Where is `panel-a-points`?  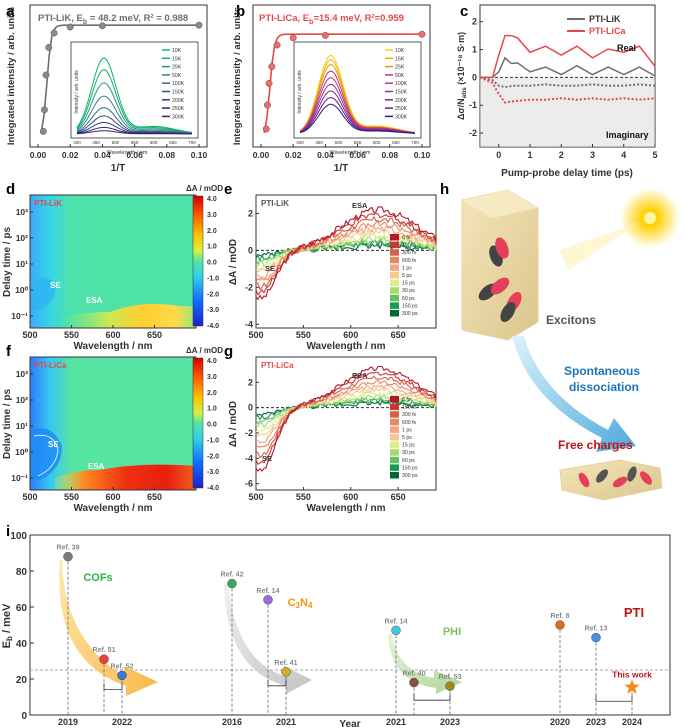 panel-a-points is located at coordinates (121, 78).